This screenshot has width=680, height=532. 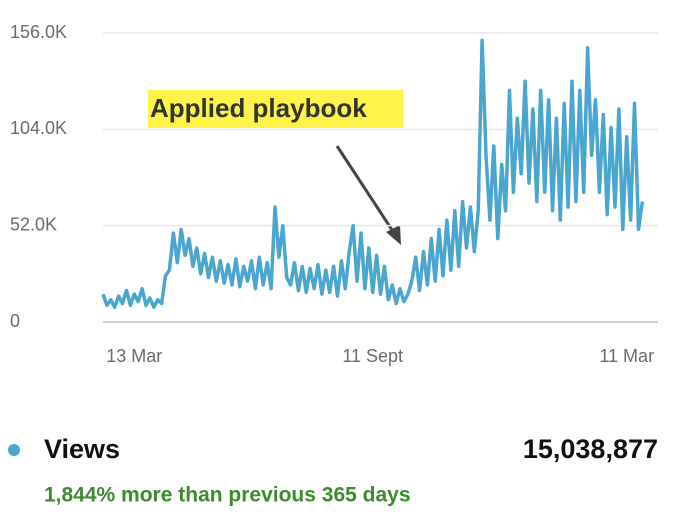 What do you see at coordinates (14, 450) in the screenshot?
I see `legend-dot` at bounding box center [14, 450].